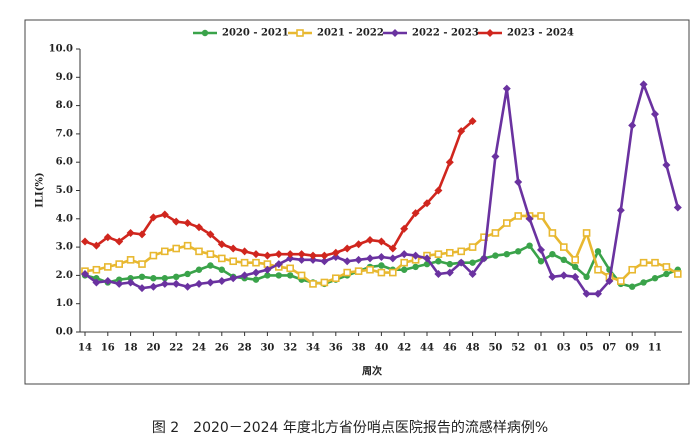 Image resolution: width=700 pixels, height=444 pixels. What do you see at coordinates (199, 348) in the screenshot?
I see `x-tick-label: 24` at bounding box center [199, 348].